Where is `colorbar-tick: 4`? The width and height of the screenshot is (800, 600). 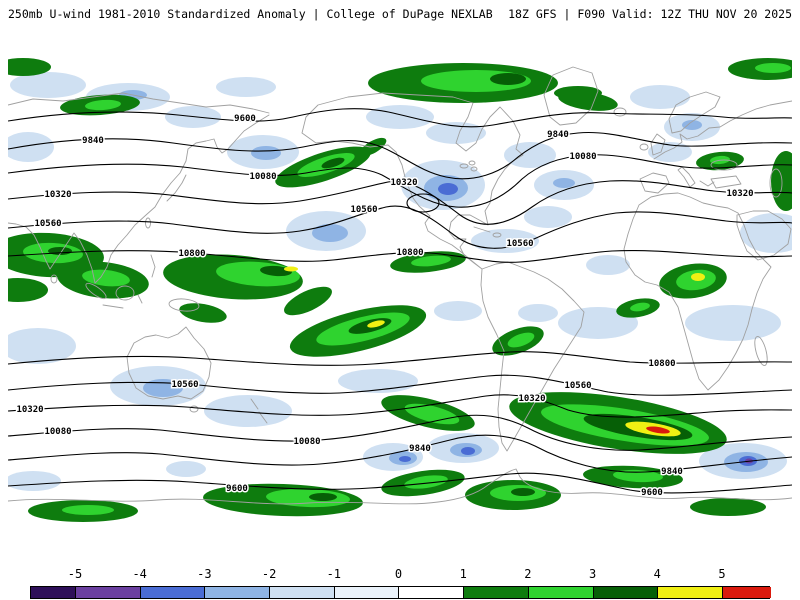 colorbar-tick: 4 is located at coordinates (657, 574).